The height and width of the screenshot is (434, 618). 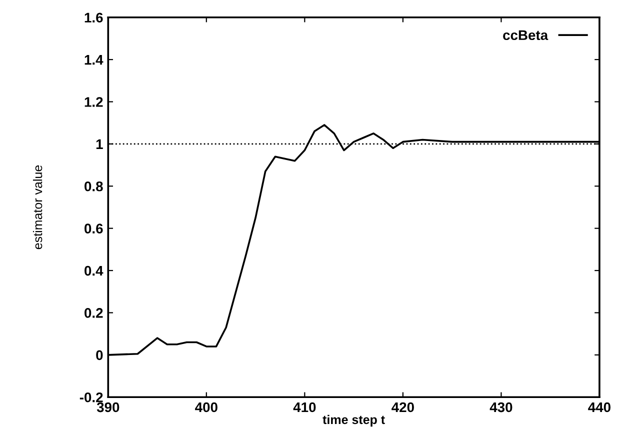 What do you see at coordinates (206, 407) in the screenshot?
I see `x-tick-label: 400` at bounding box center [206, 407].